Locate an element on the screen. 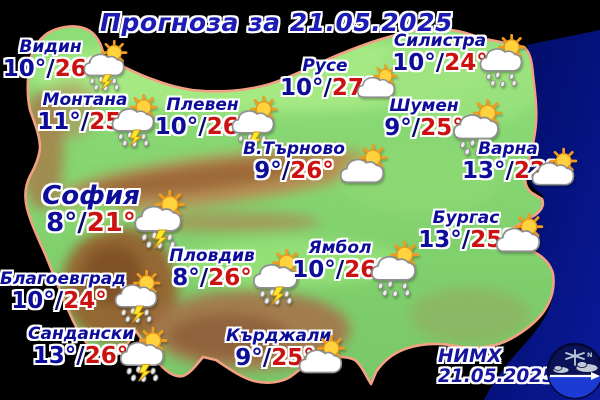  city-name: Плевен is located at coordinates (202, 105).